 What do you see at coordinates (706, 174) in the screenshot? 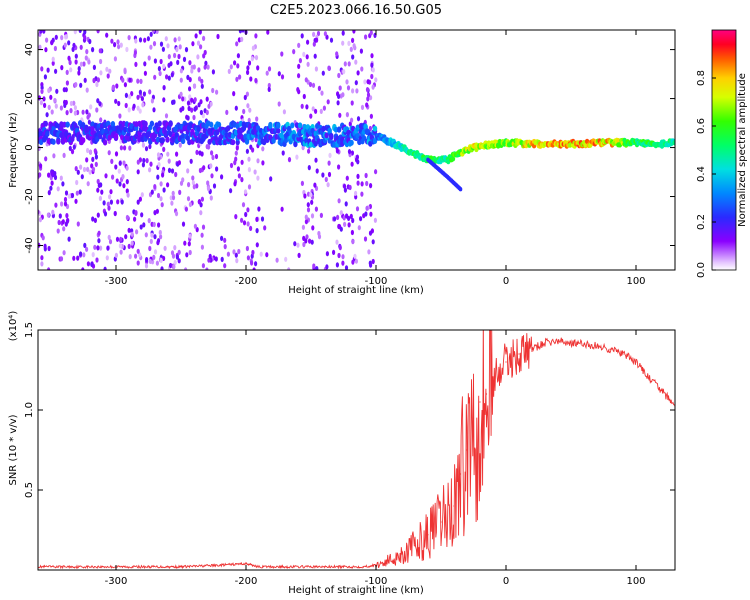
I see `colorbar-ticks: 0.0 0.2 0.4 0.6 0.8` at bounding box center [706, 174].